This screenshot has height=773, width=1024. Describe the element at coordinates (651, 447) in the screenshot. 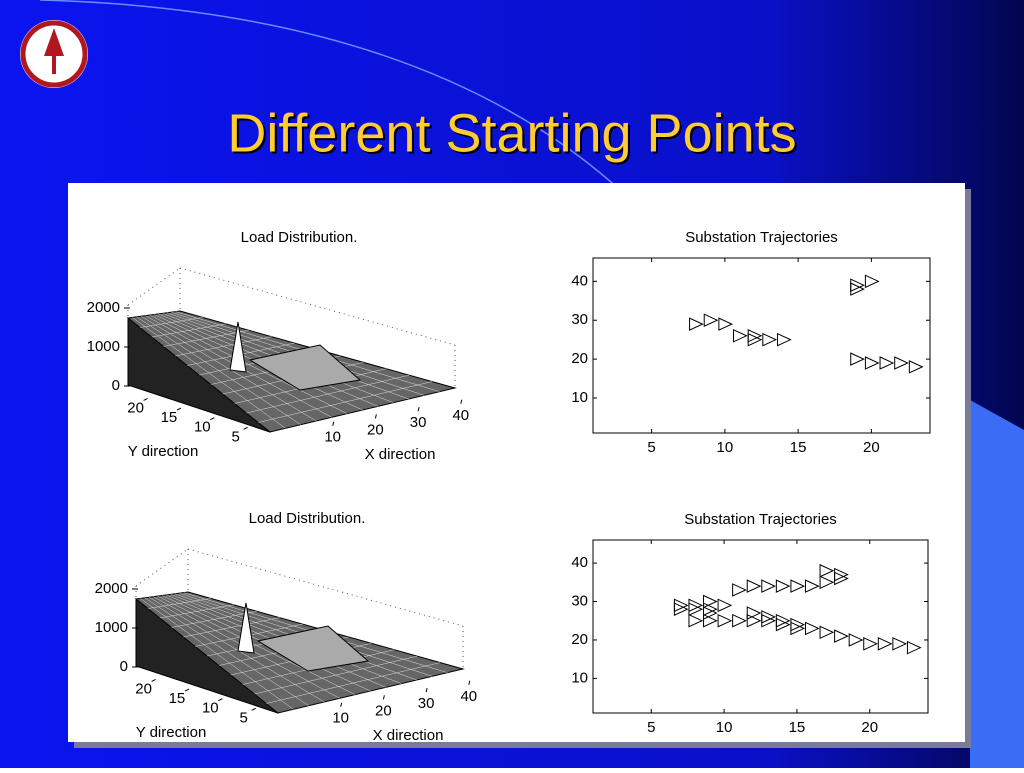

I see `x-tick-label: 5` at that location.